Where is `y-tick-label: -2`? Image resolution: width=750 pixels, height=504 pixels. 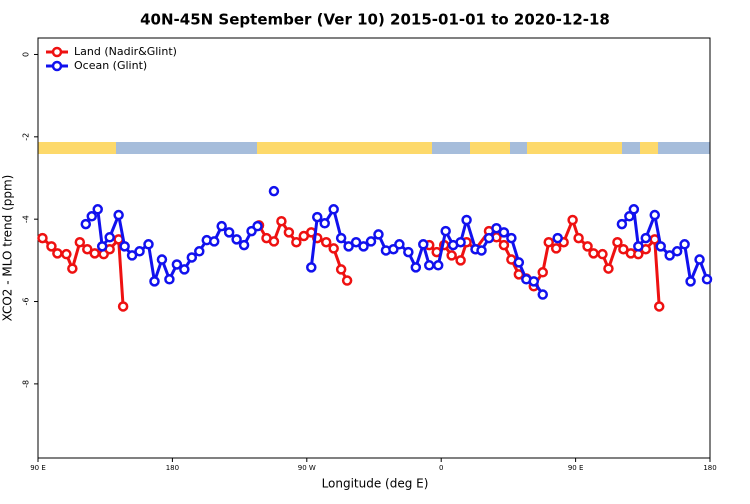 y-tick-label: -2 is located at coordinates (26, 137).